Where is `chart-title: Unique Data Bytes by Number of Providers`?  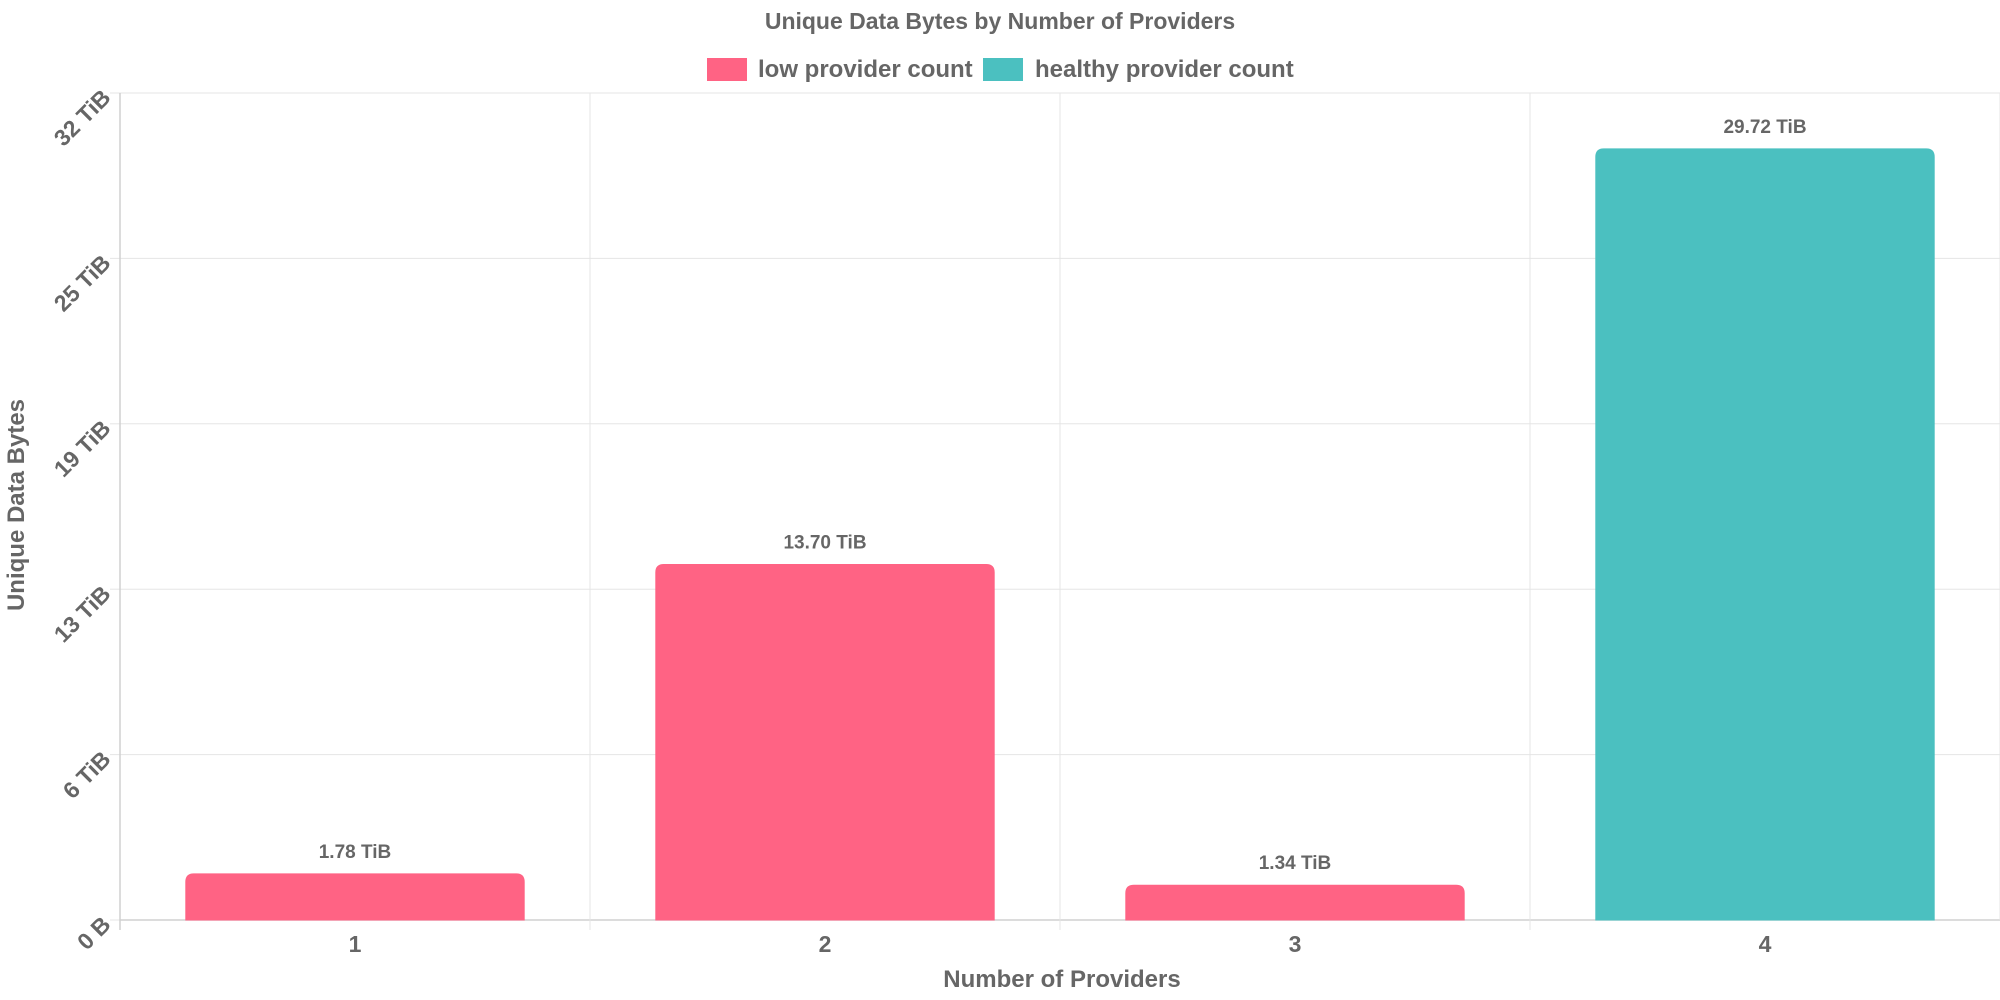
chart-title: Unique Data Bytes by Number of Providers is located at coordinates (1000, 21).